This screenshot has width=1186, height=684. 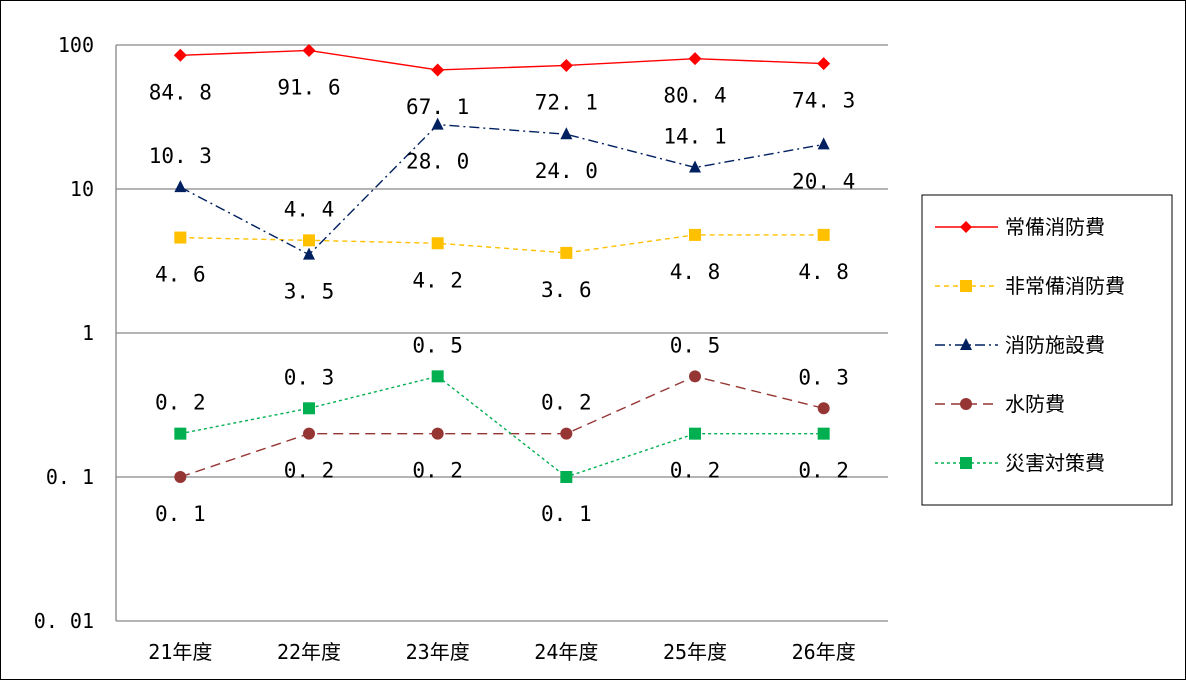 What do you see at coordinates (823, 181) in the screenshot?
I see `data-label: 20. 4` at bounding box center [823, 181].